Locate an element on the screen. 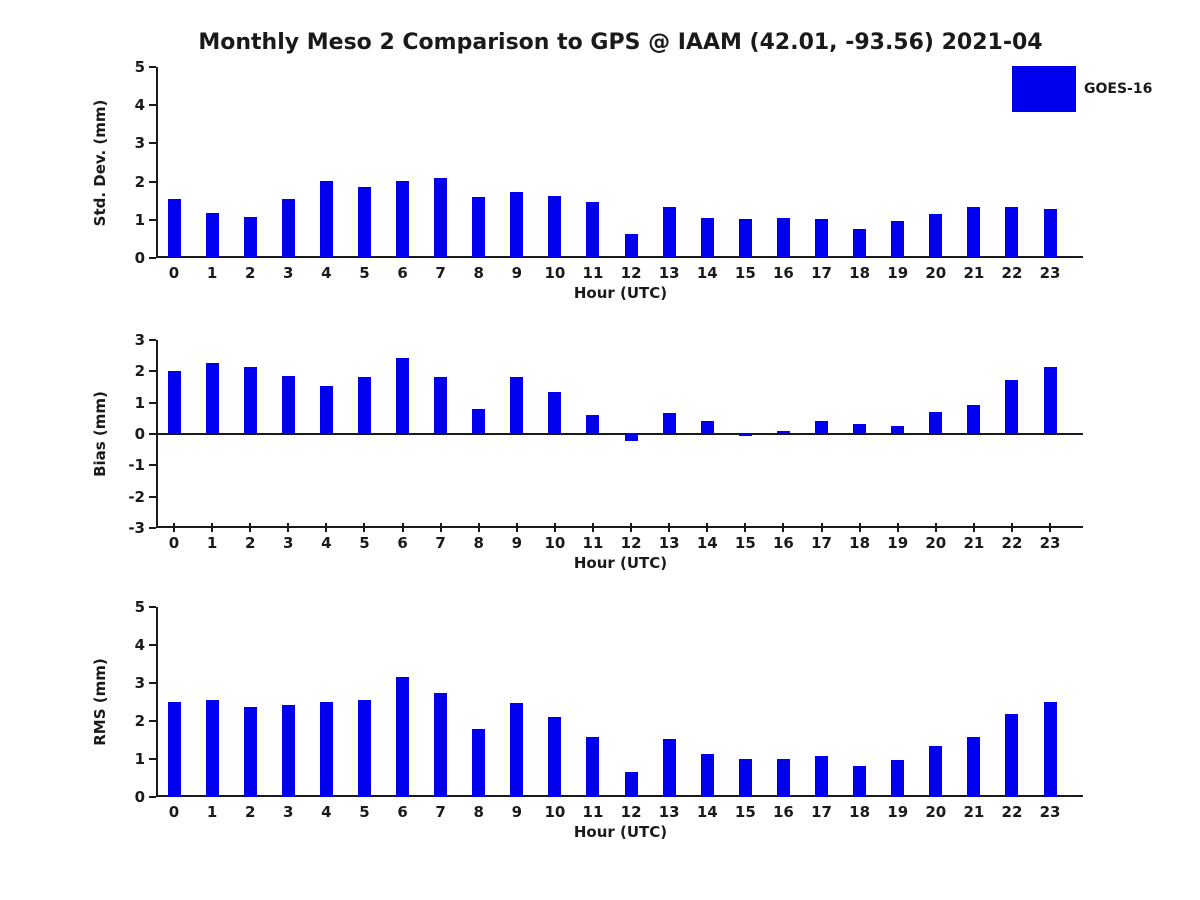 Image resolution: width=1200 pixels, height=900 pixels. x-tick-label: 20 is located at coordinates (936, 543).